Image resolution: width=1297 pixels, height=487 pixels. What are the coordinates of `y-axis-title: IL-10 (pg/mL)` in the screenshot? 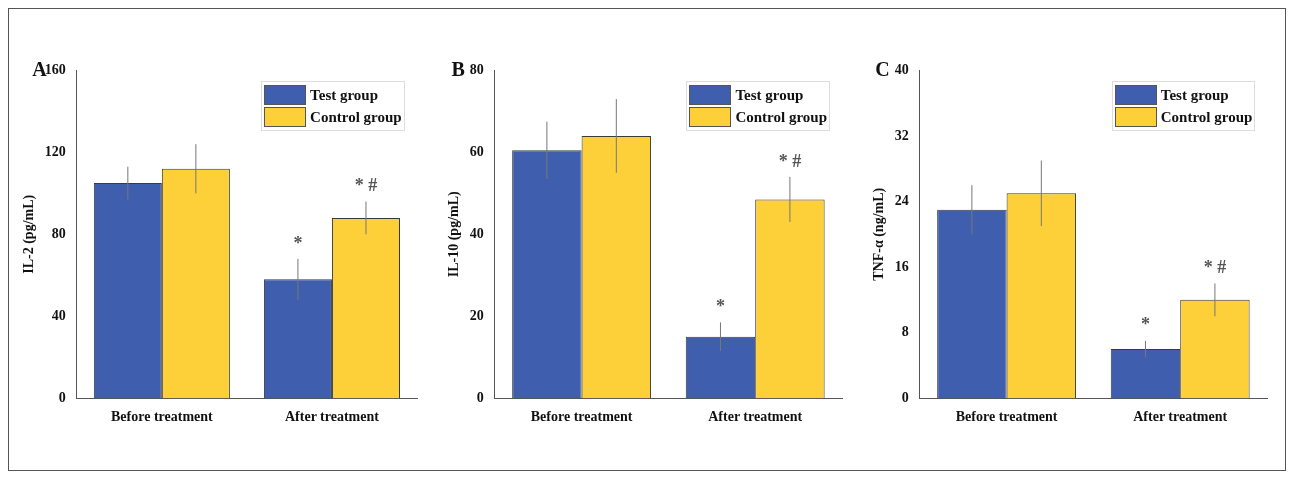 It's located at (453, 234).